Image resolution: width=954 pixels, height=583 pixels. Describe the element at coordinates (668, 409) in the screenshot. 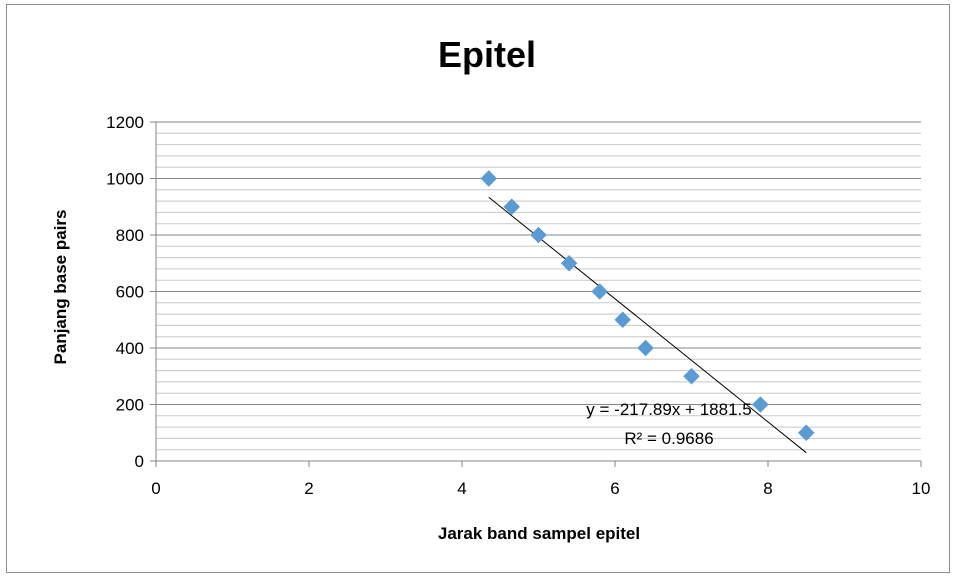

I see `trendline-equation: y = -217.89x + 1881.5` at that location.